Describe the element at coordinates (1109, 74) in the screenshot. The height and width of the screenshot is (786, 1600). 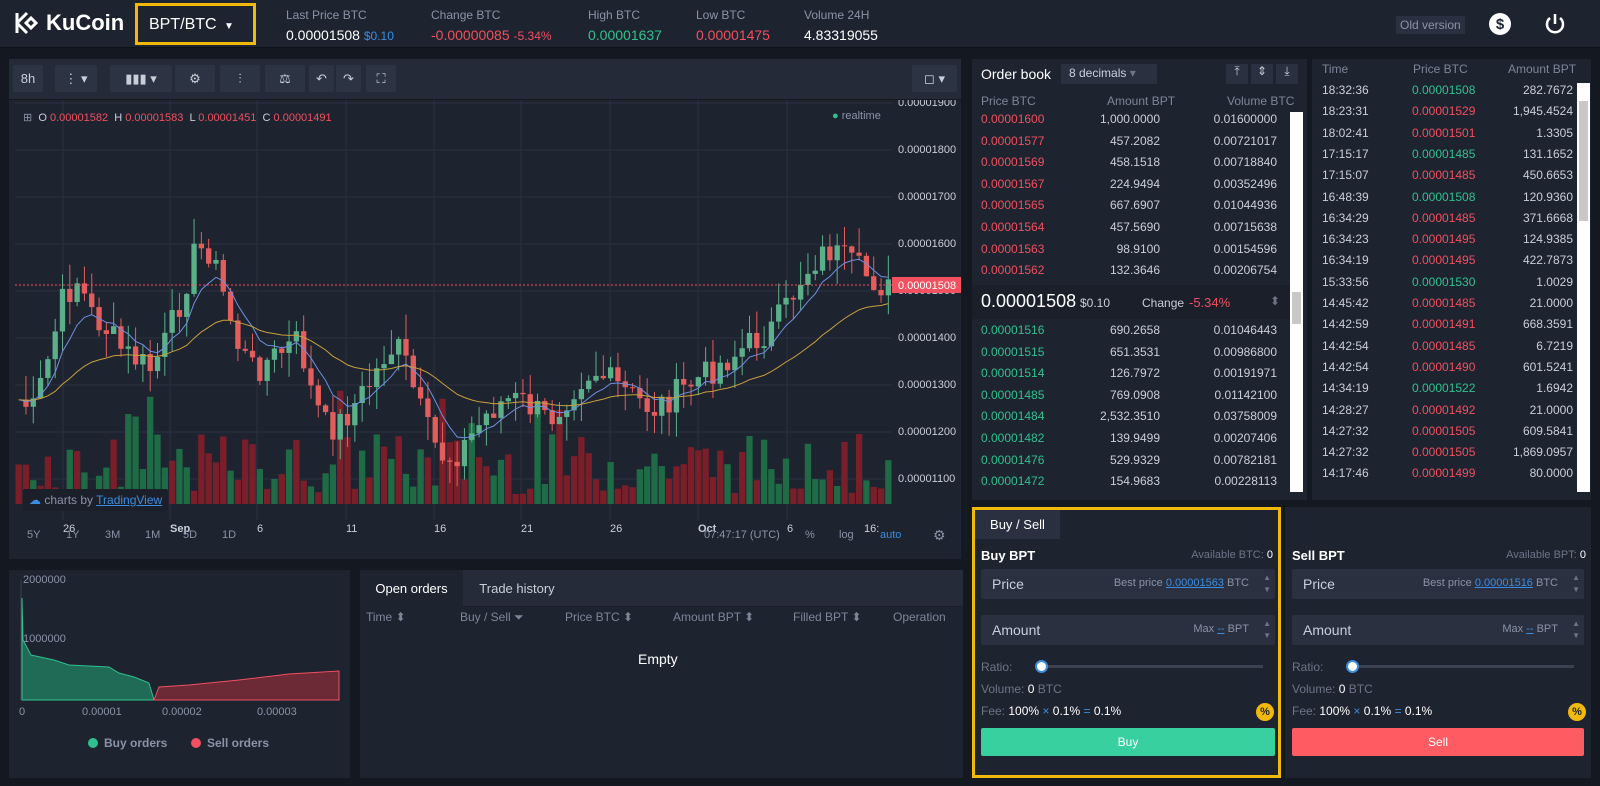
I see `decimals-select: 8 decimals ▾` at that location.